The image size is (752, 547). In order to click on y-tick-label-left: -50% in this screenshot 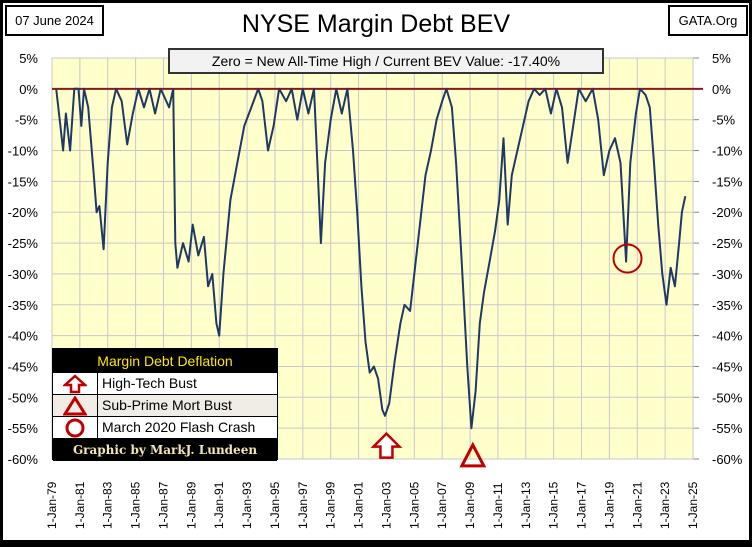, I will do `click(23, 397)`.